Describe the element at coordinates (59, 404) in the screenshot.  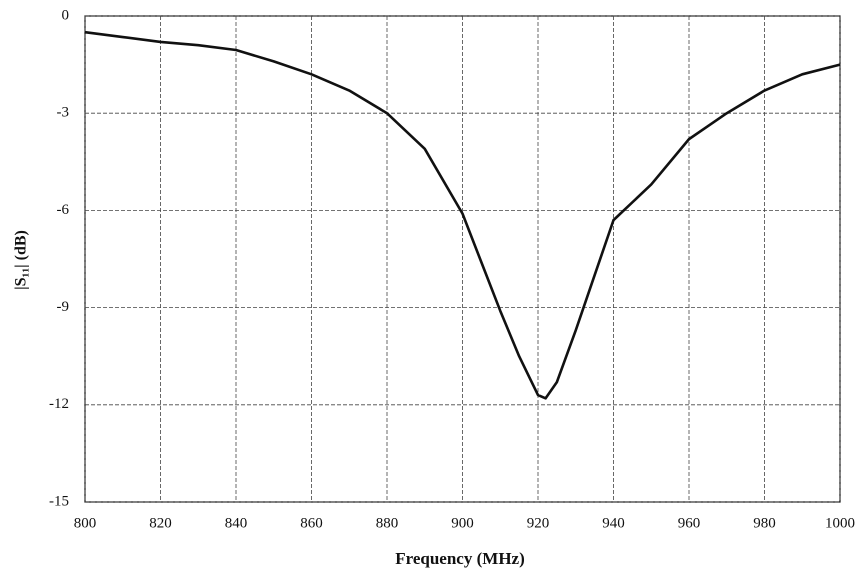
I see `y-tick-label: -12` at that location.